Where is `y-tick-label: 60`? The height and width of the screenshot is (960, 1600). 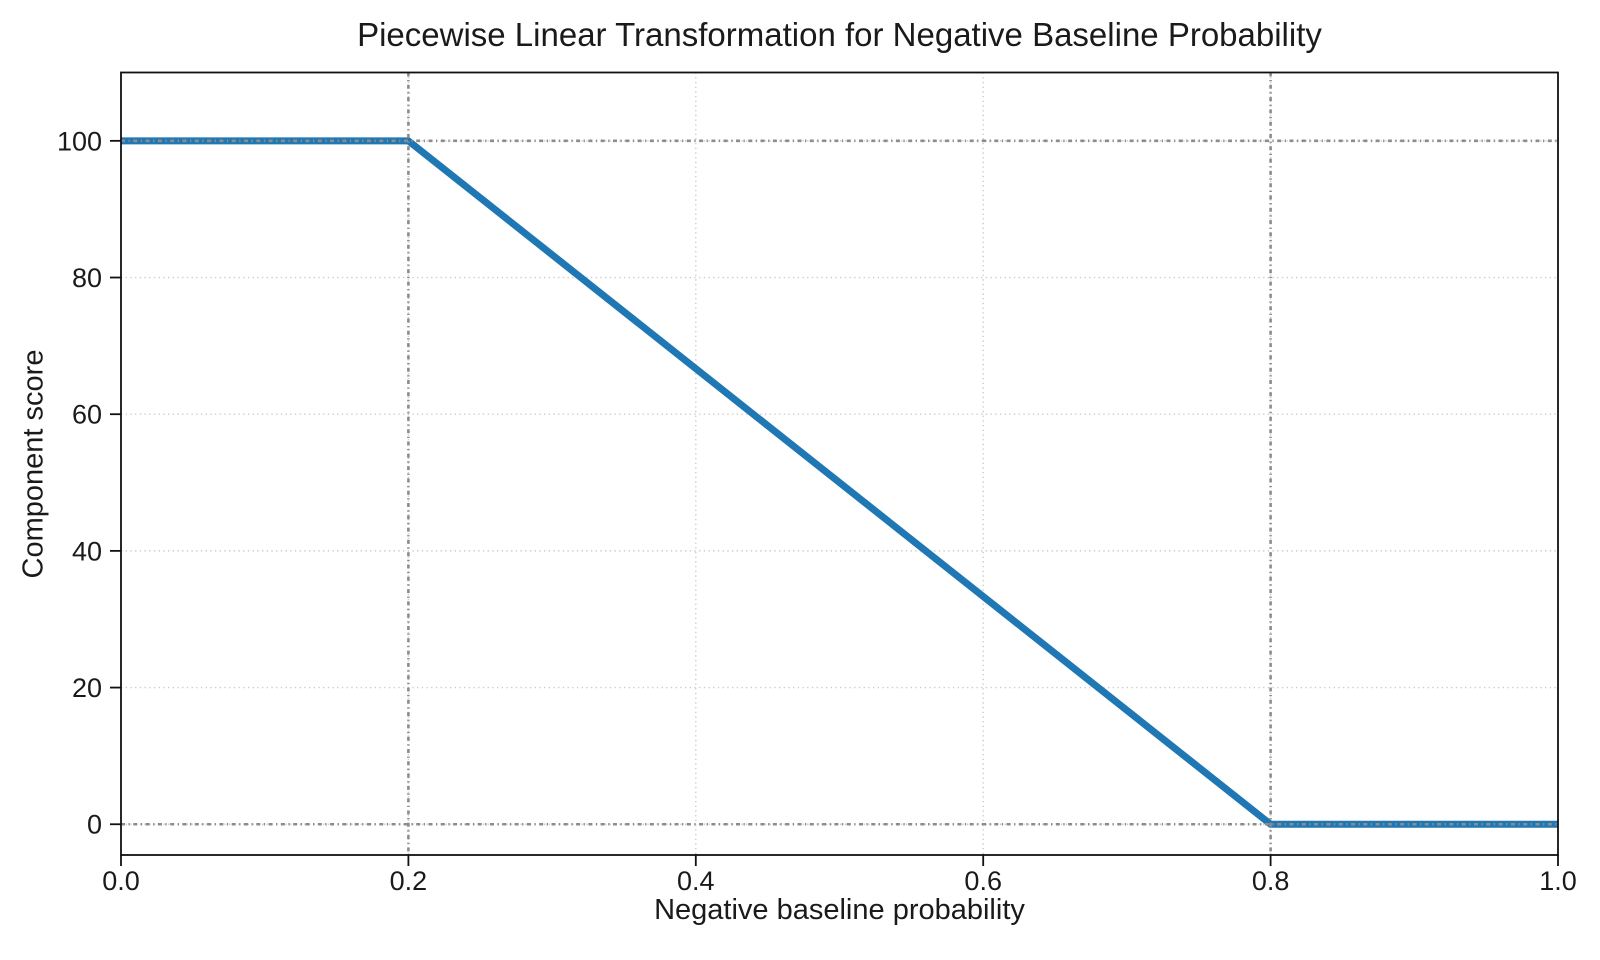
y-tick-label: 60 is located at coordinates (87, 415).